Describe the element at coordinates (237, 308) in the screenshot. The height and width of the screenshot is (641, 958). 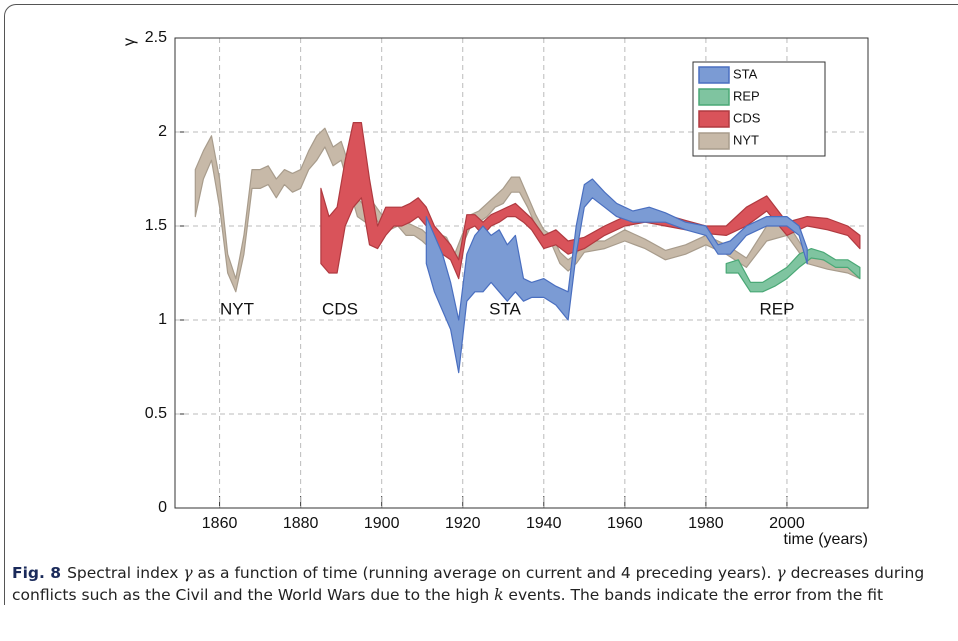
I see `annotation: NYT` at that location.